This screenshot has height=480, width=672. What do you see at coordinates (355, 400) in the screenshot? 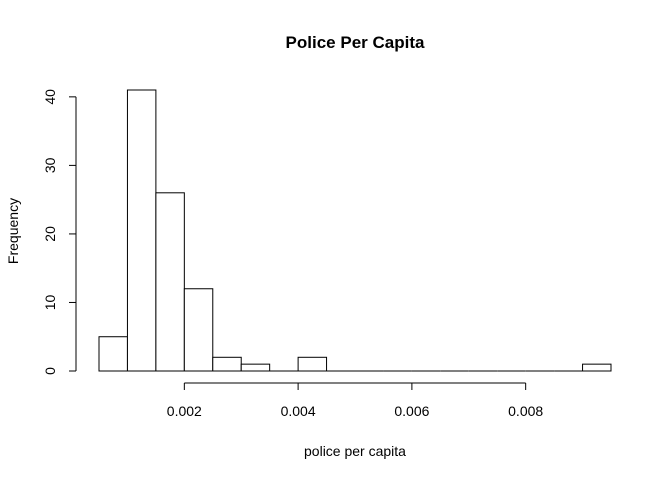
I see `x-axis: 0.002 0.004 0.006 0.008` at bounding box center [355, 400].